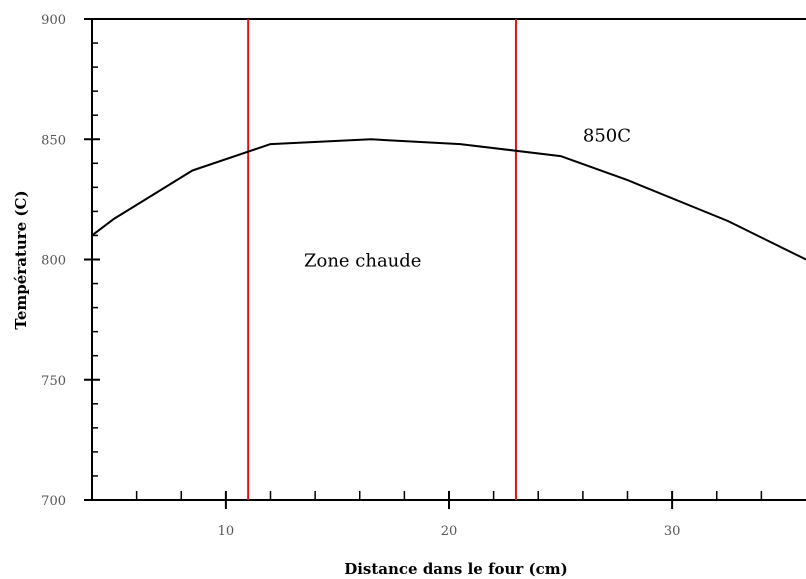 This screenshot has height=579, width=806. I want to click on y-tick-label: 750, so click(53, 381).